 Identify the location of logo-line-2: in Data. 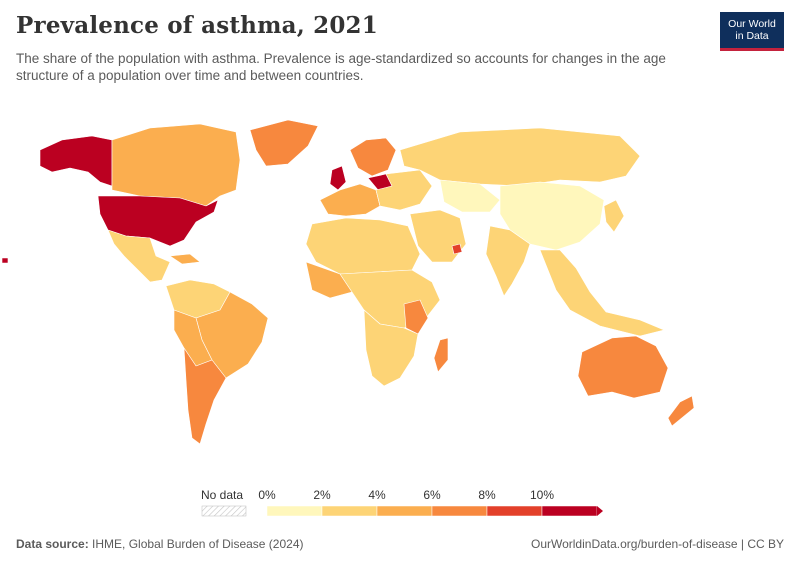
(752, 36).